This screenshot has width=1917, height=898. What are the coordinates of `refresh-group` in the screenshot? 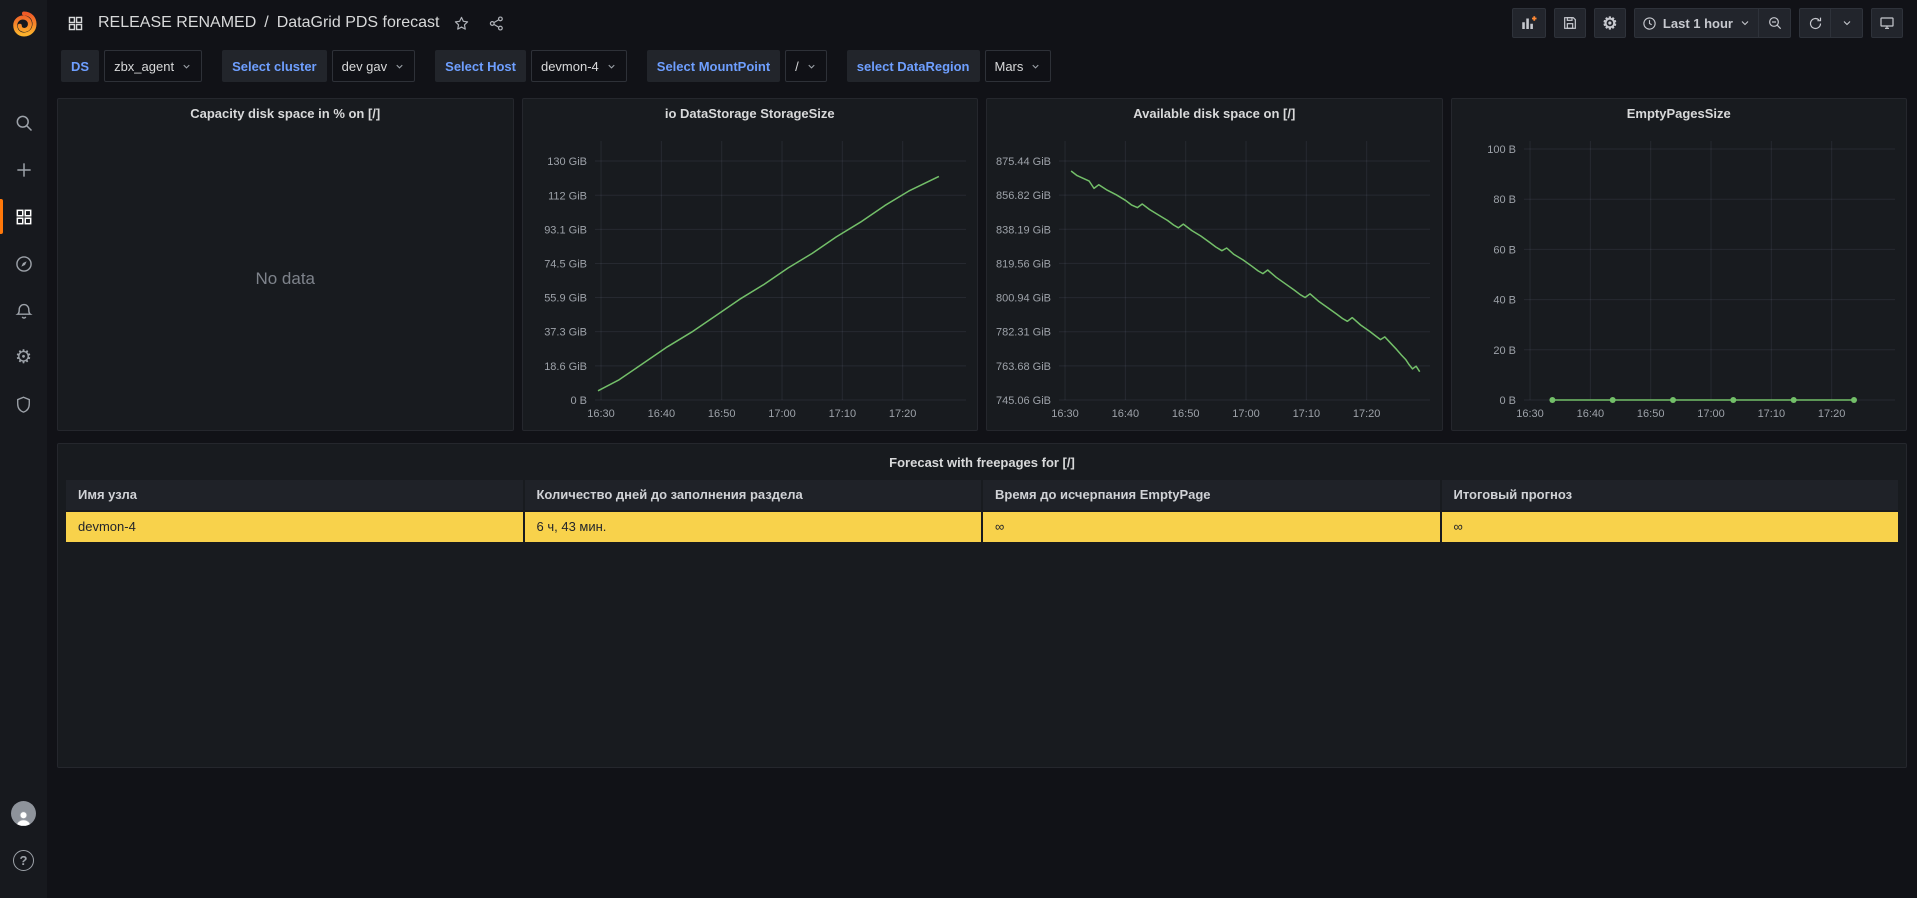 It's located at (1831, 23).